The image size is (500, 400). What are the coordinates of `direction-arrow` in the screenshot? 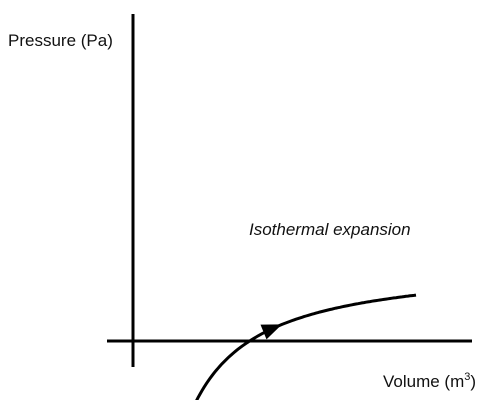 It's located at (272, 331).